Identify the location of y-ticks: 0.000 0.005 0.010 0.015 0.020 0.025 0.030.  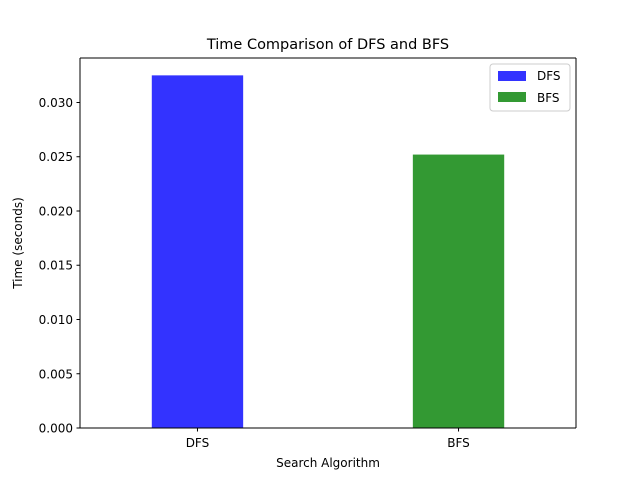
(59, 266).